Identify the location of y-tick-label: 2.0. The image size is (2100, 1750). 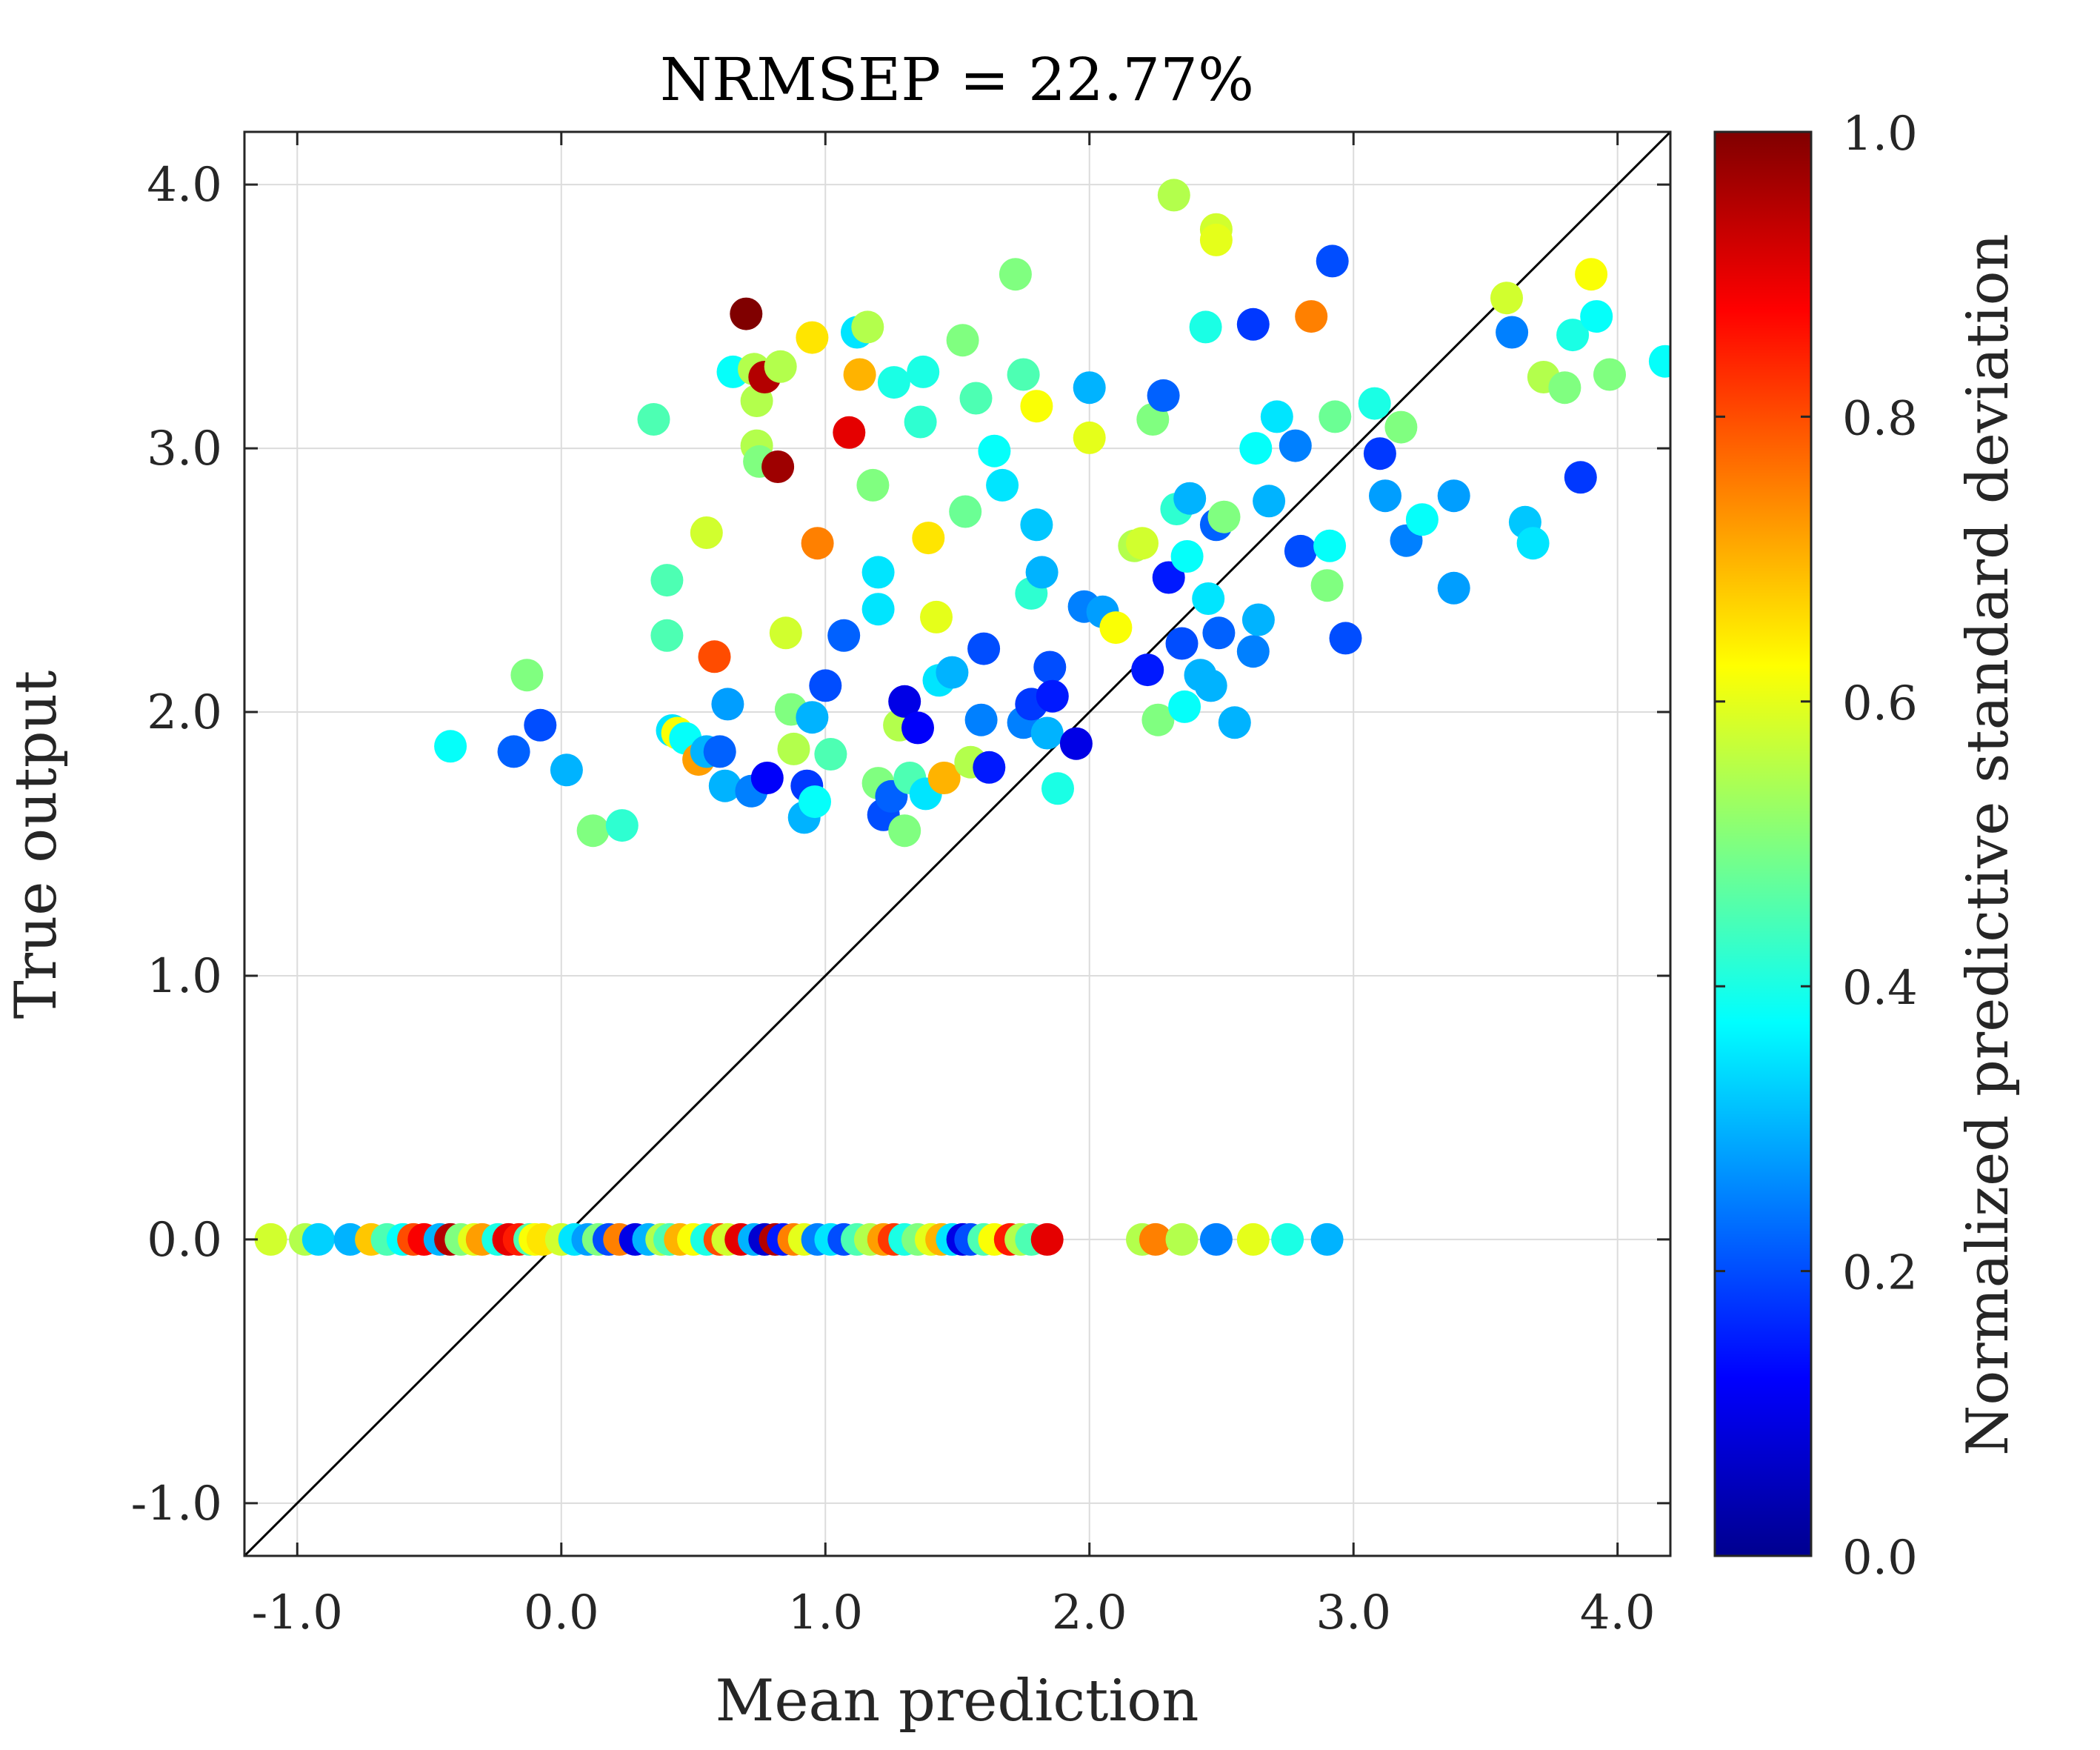
(184, 712).